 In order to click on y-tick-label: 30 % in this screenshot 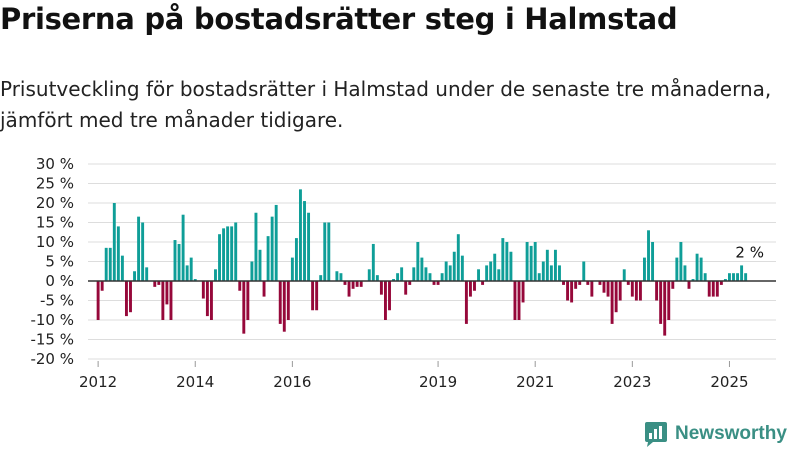, I will do `click(55, 164)`.